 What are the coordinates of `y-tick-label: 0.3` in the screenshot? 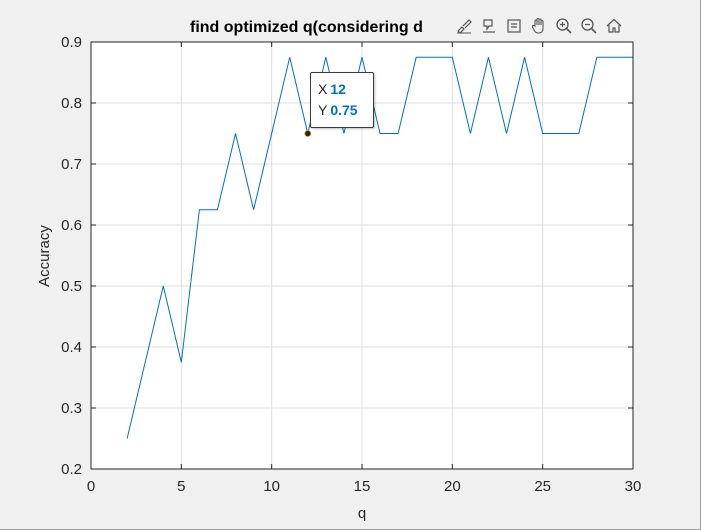 It's located at (71, 408).